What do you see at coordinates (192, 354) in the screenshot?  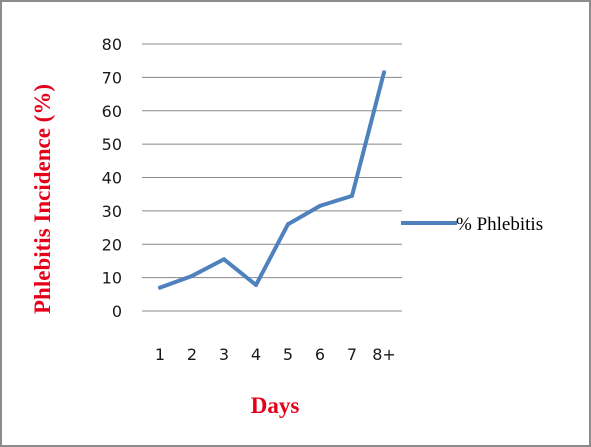 I see `x-tick-label: 2` at bounding box center [192, 354].